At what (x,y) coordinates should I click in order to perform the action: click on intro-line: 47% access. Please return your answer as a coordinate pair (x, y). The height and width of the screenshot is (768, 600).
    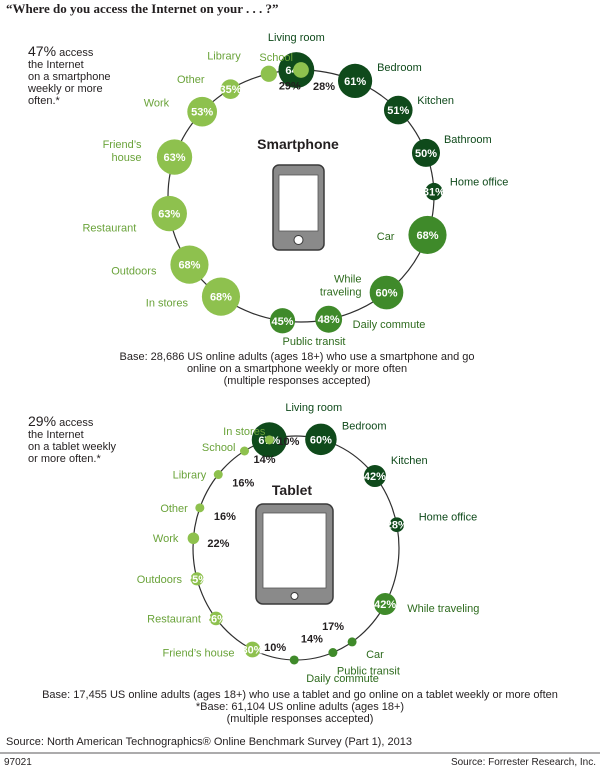
    Looking at the image, I should click on (61, 51).